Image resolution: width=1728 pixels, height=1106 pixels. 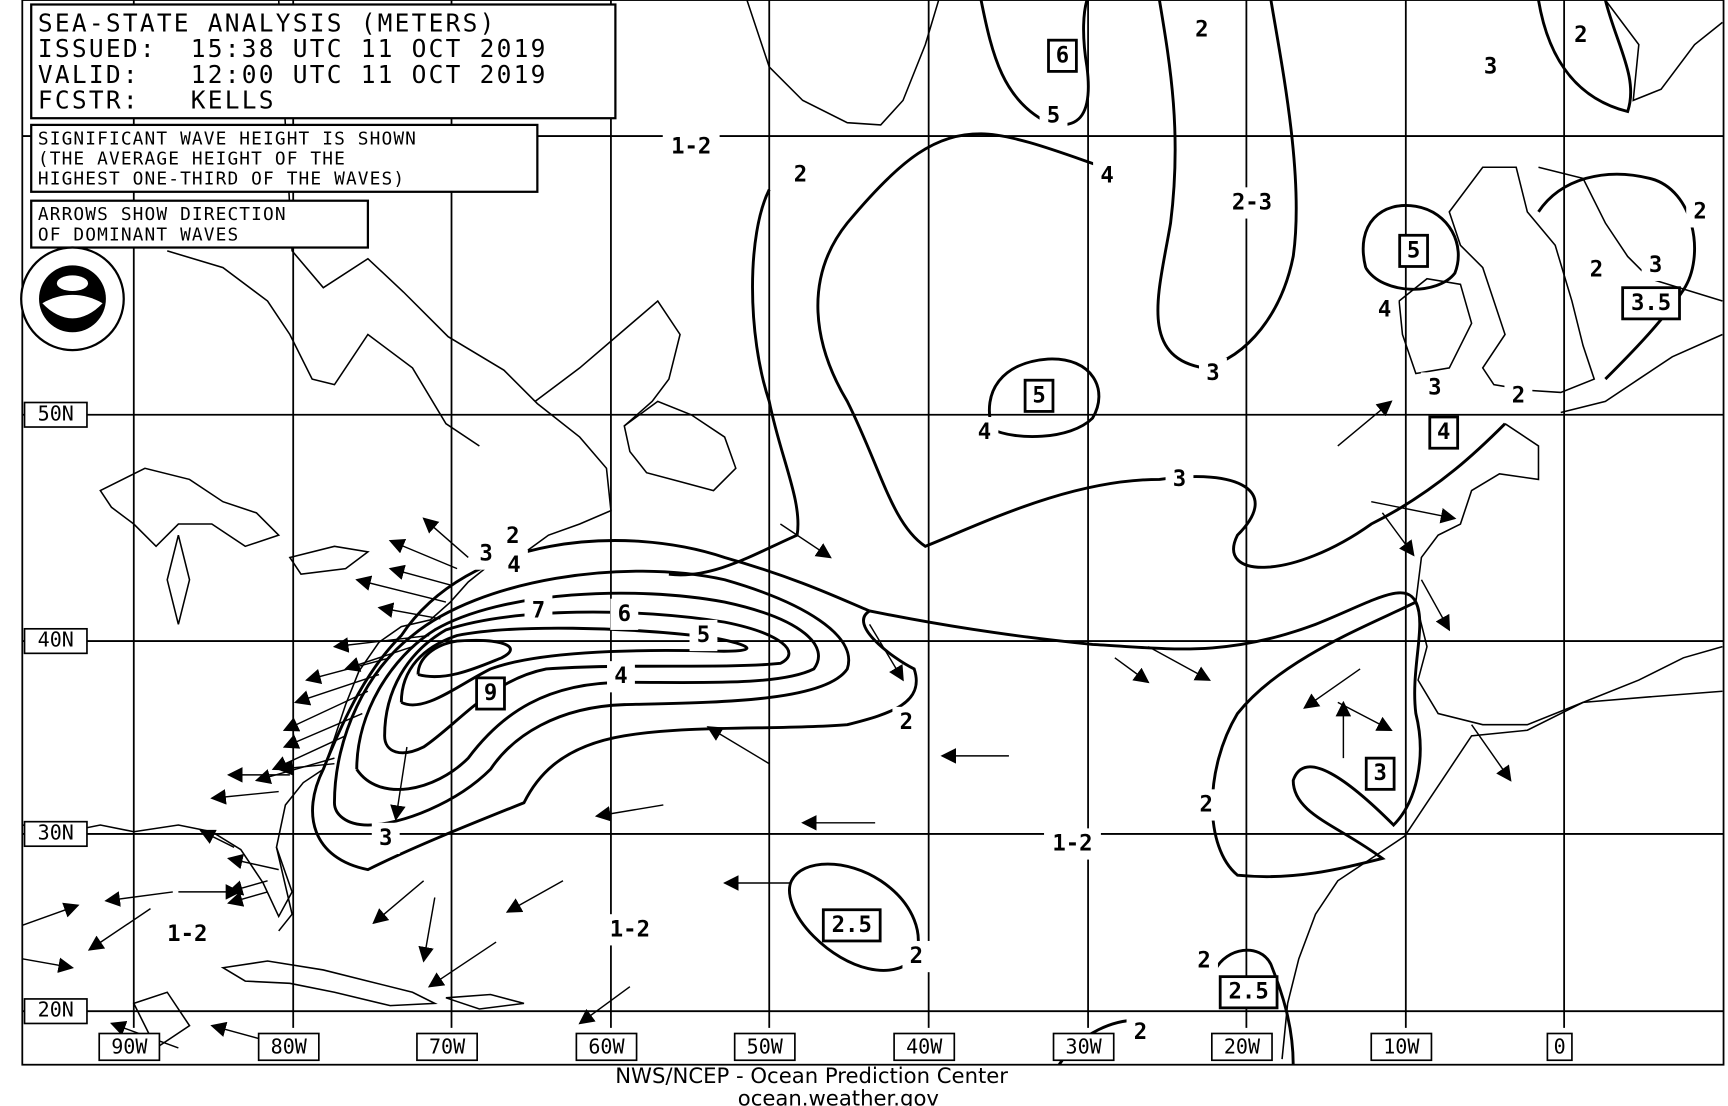 I want to click on contour-label: 4, so click(x=984, y=432).